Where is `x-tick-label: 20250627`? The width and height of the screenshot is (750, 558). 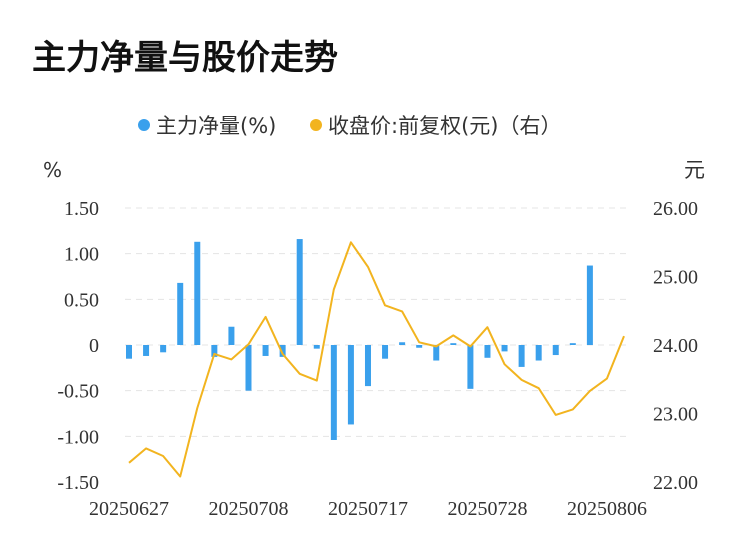 x-tick-label: 20250627 is located at coordinates (129, 509).